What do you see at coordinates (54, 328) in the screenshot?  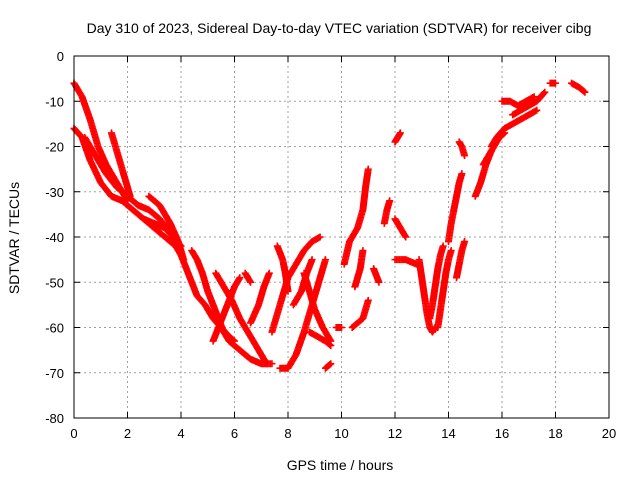 I see `y-tick-label: -60` at bounding box center [54, 328].